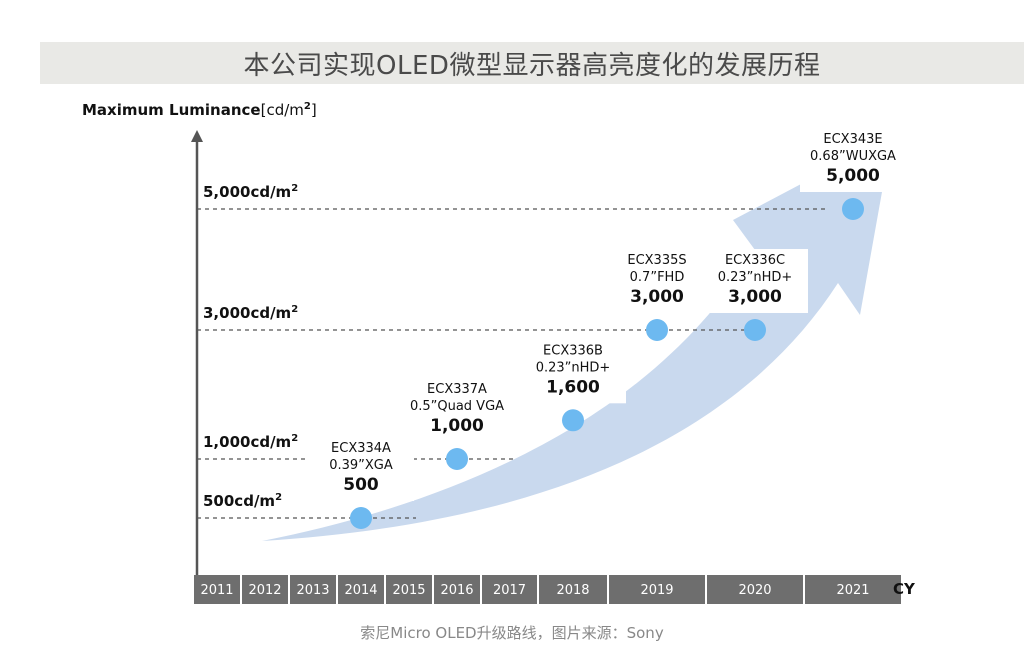 The image size is (1024, 657). I want to click on year-cell-2015, so click(409, 589).